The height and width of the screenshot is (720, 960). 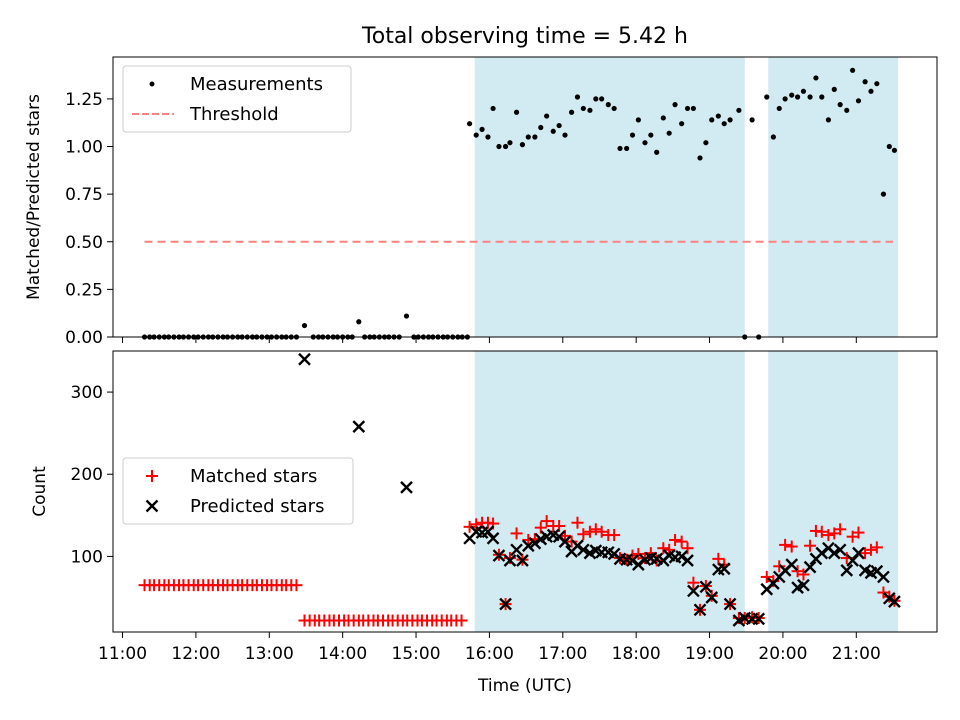 I want to click on legend-matched-marker, so click(x=152, y=476).